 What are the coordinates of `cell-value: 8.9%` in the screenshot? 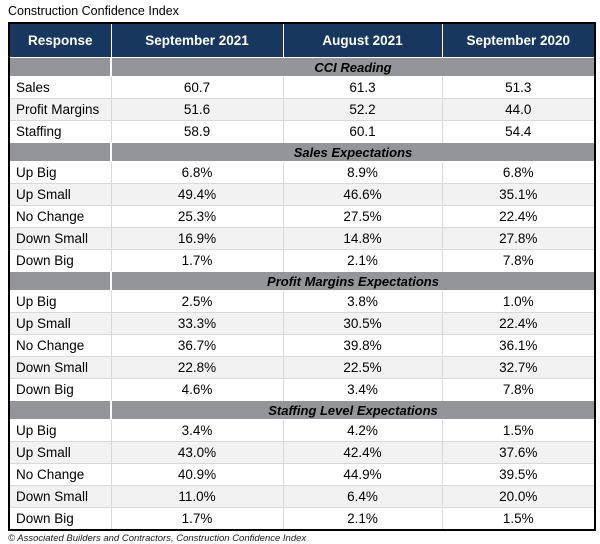 It's located at (362, 172).